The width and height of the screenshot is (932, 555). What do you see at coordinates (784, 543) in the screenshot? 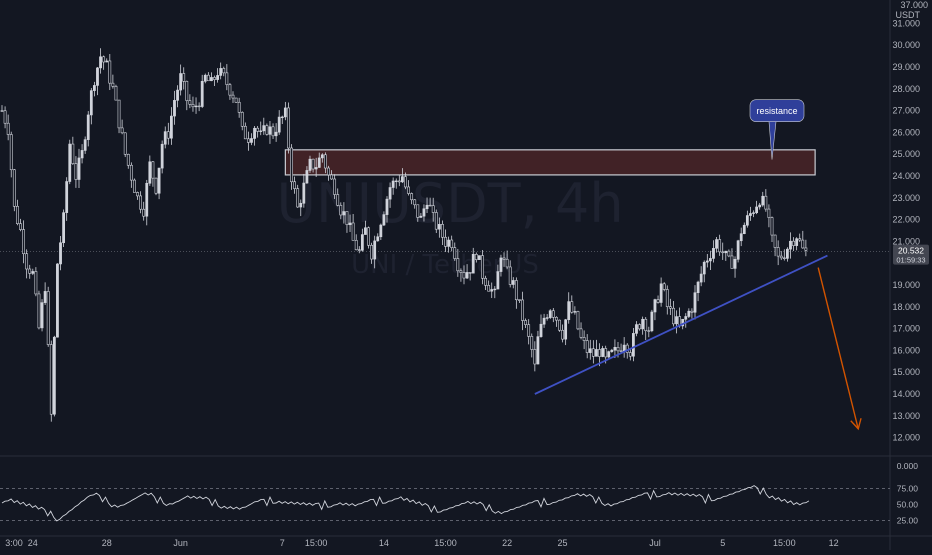
I see `time-tick-label: 15:00` at bounding box center [784, 543].